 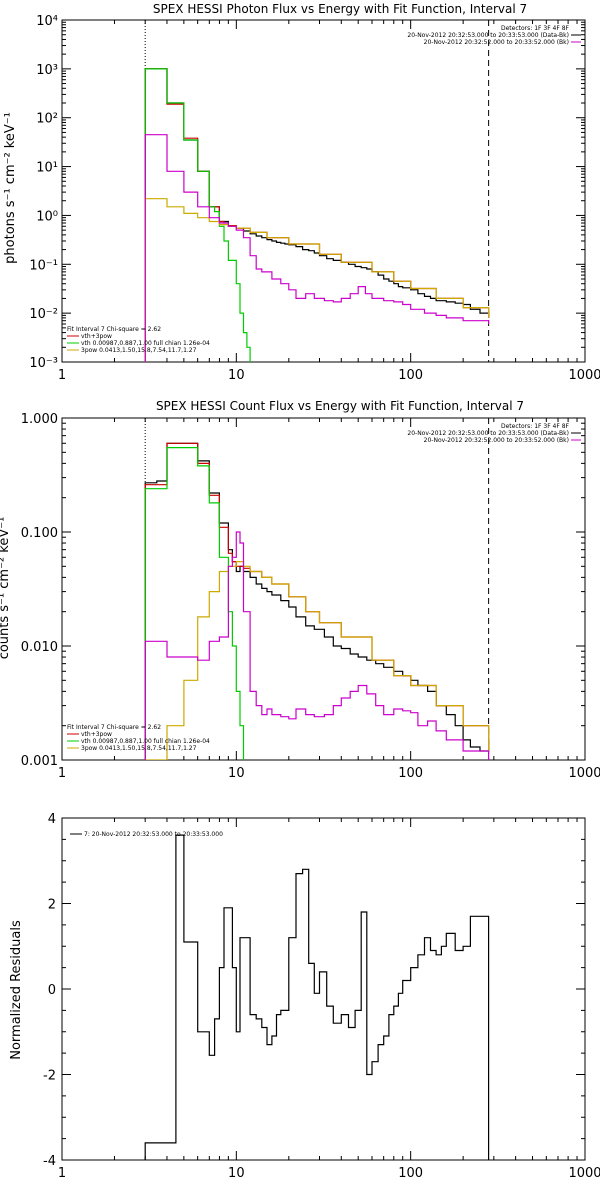 What do you see at coordinates (49, 1161) in the screenshot?
I see `y-tick-label: -4` at bounding box center [49, 1161].